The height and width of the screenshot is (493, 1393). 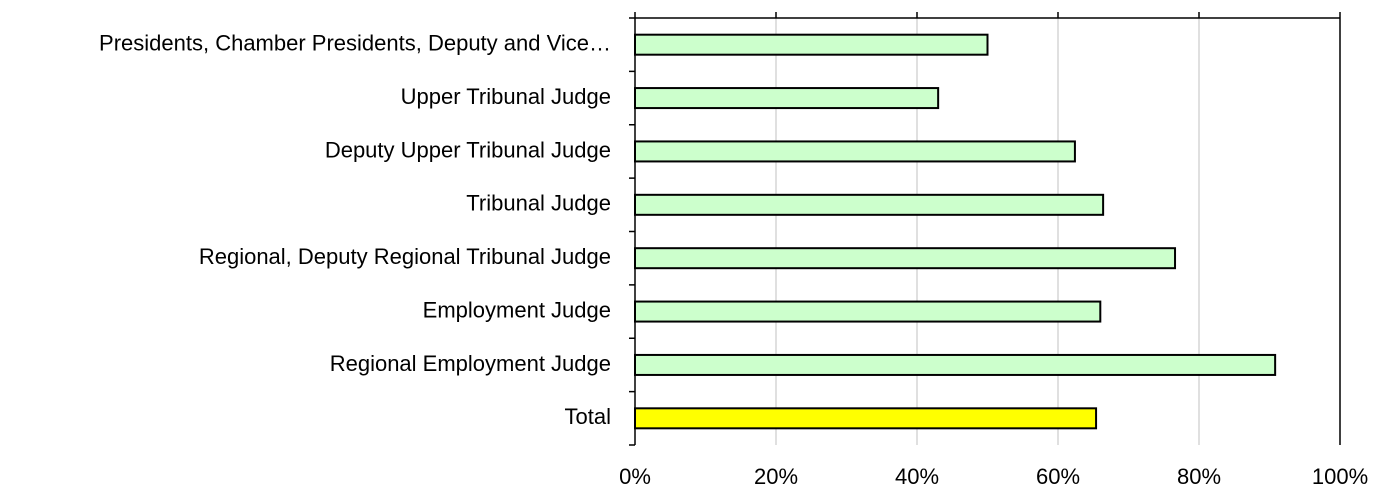 What do you see at coordinates (538, 203) in the screenshot?
I see `y-tick-label: Tribunal Judge` at bounding box center [538, 203].